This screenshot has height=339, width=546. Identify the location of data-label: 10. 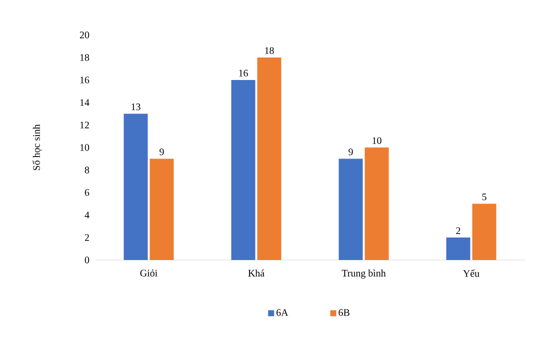
(377, 140).